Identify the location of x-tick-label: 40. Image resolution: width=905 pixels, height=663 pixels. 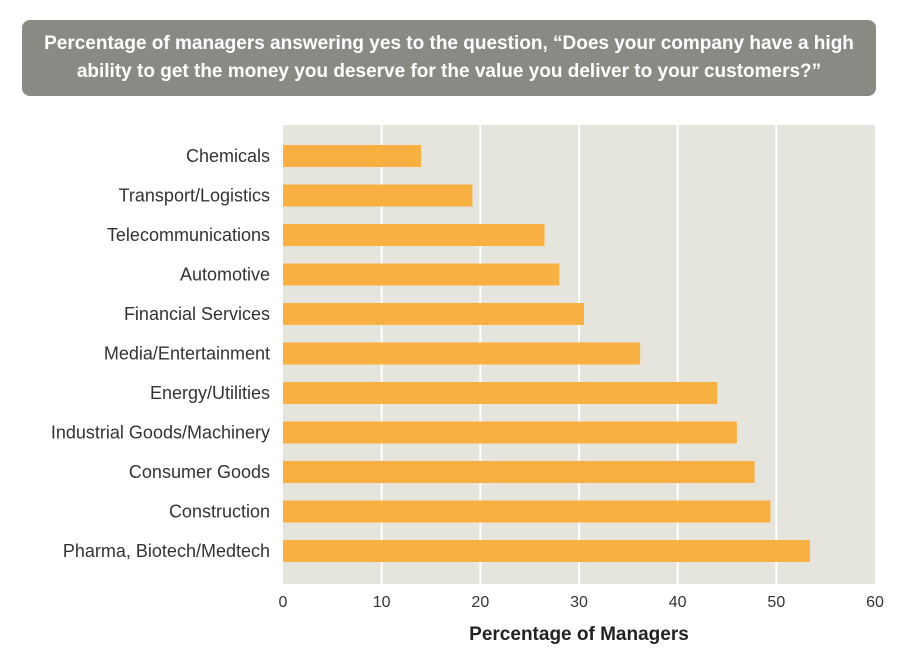
(678, 602).